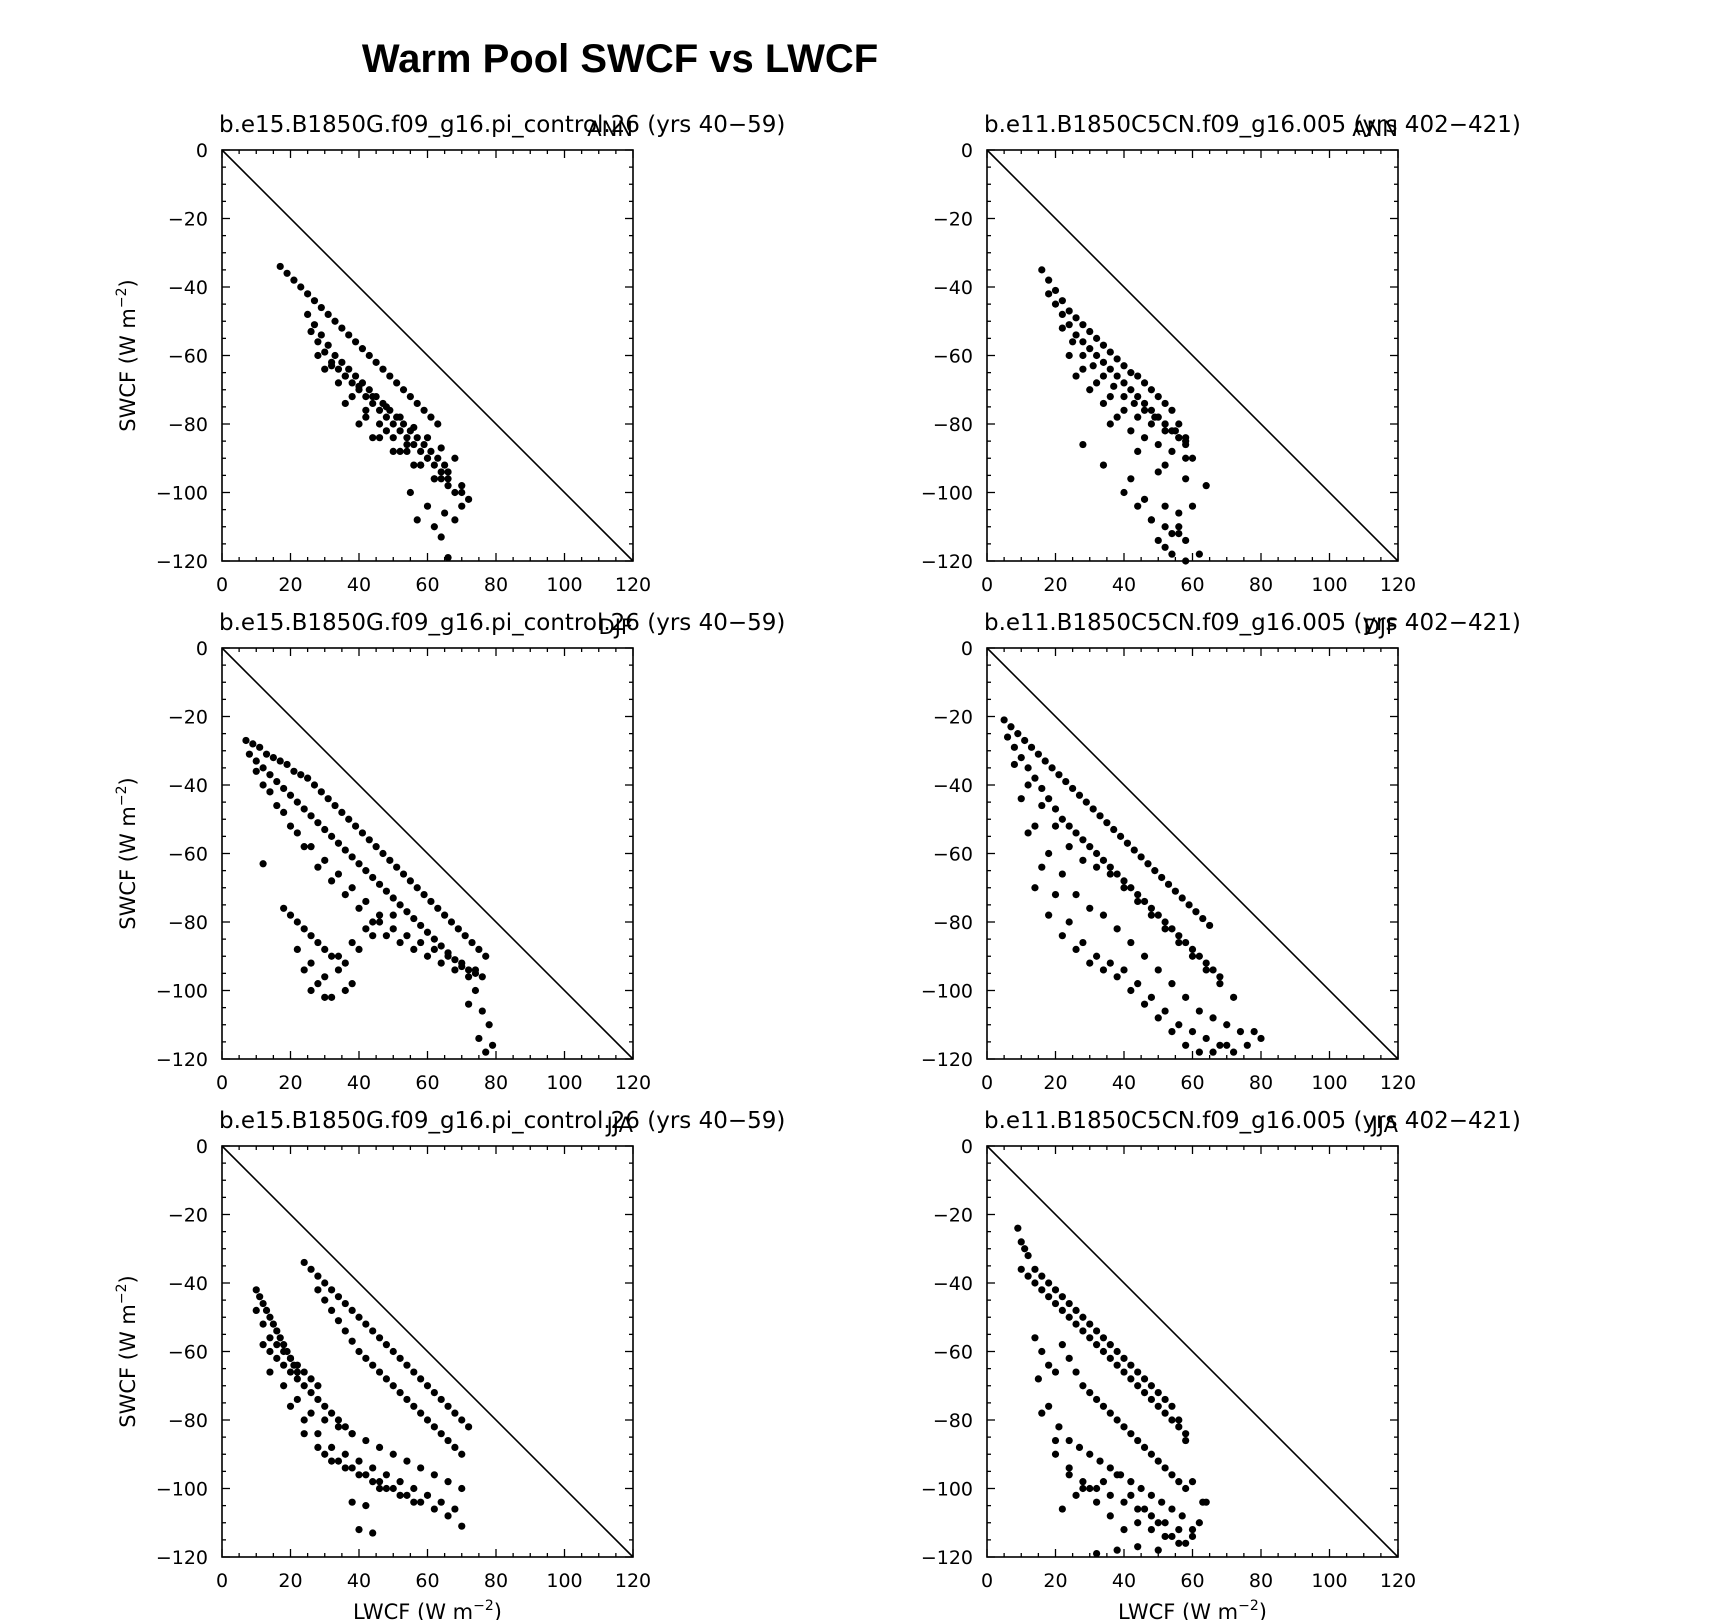  Describe the element at coordinates (290, 1581) in the screenshot. I see `x-tick-label: 20` at that location.